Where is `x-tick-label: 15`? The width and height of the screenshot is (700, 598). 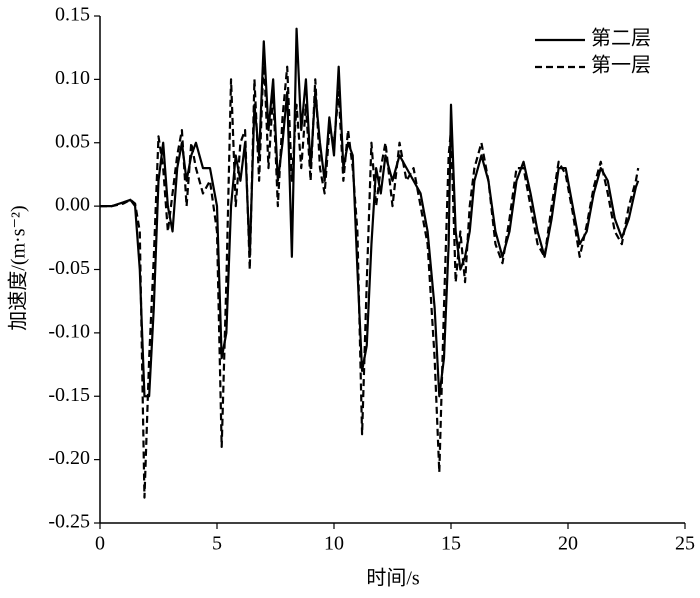 x-tick-label: 15 is located at coordinates (451, 544).